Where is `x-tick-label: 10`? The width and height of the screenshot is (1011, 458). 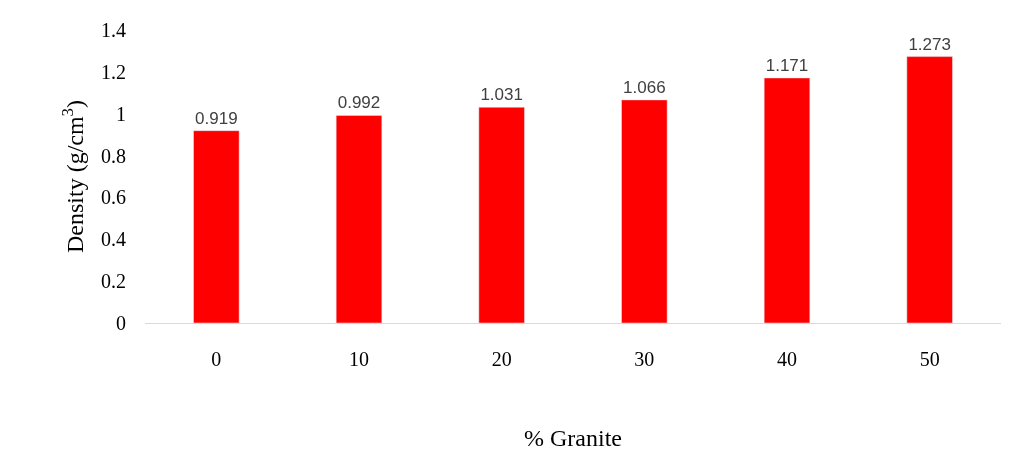
x-tick-label: 10 is located at coordinates (359, 359).